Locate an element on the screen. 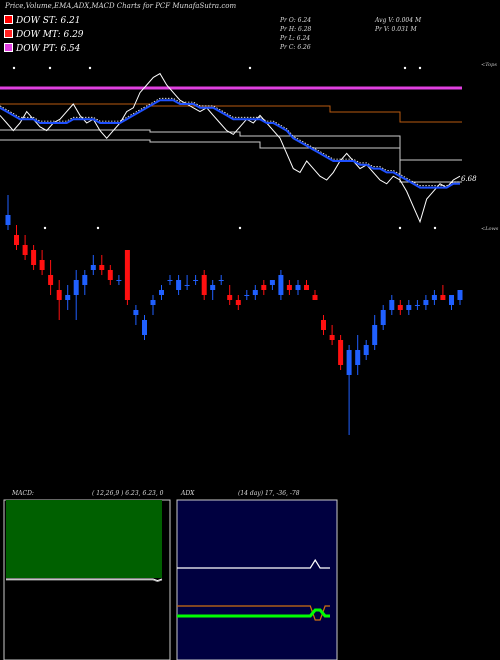 The height and width of the screenshot is (660, 500). ema-dotted-line is located at coordinates (230, 142).